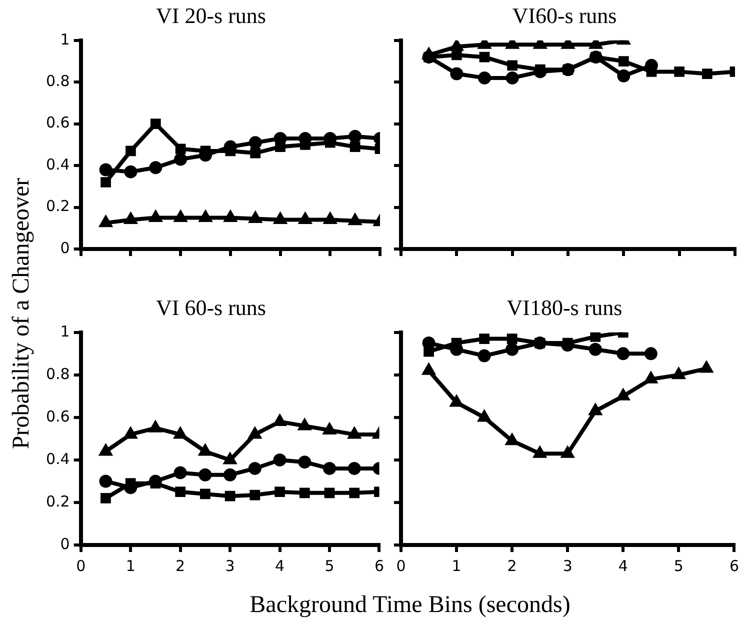 Image resolution: width=750 pixels, height=636 pixels. I want to click on chart-title: VI180-s runs, so click(564, 307).